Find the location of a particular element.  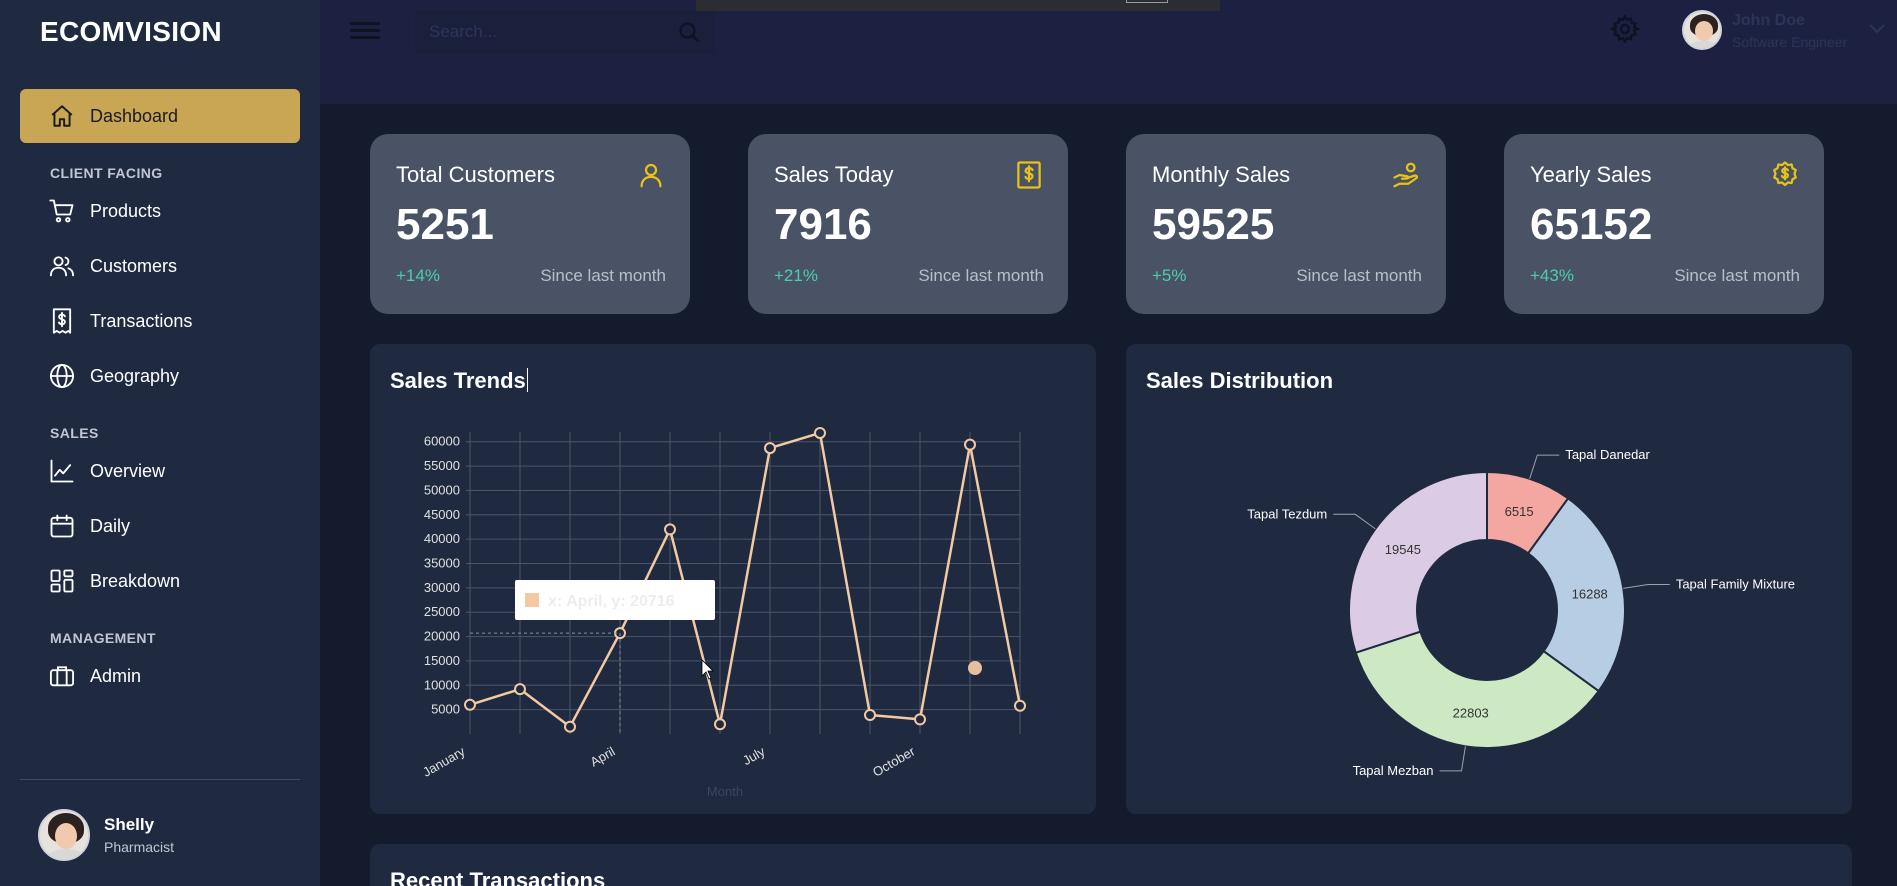

dashboard-grid-icon is located at coordinates (62, 581).